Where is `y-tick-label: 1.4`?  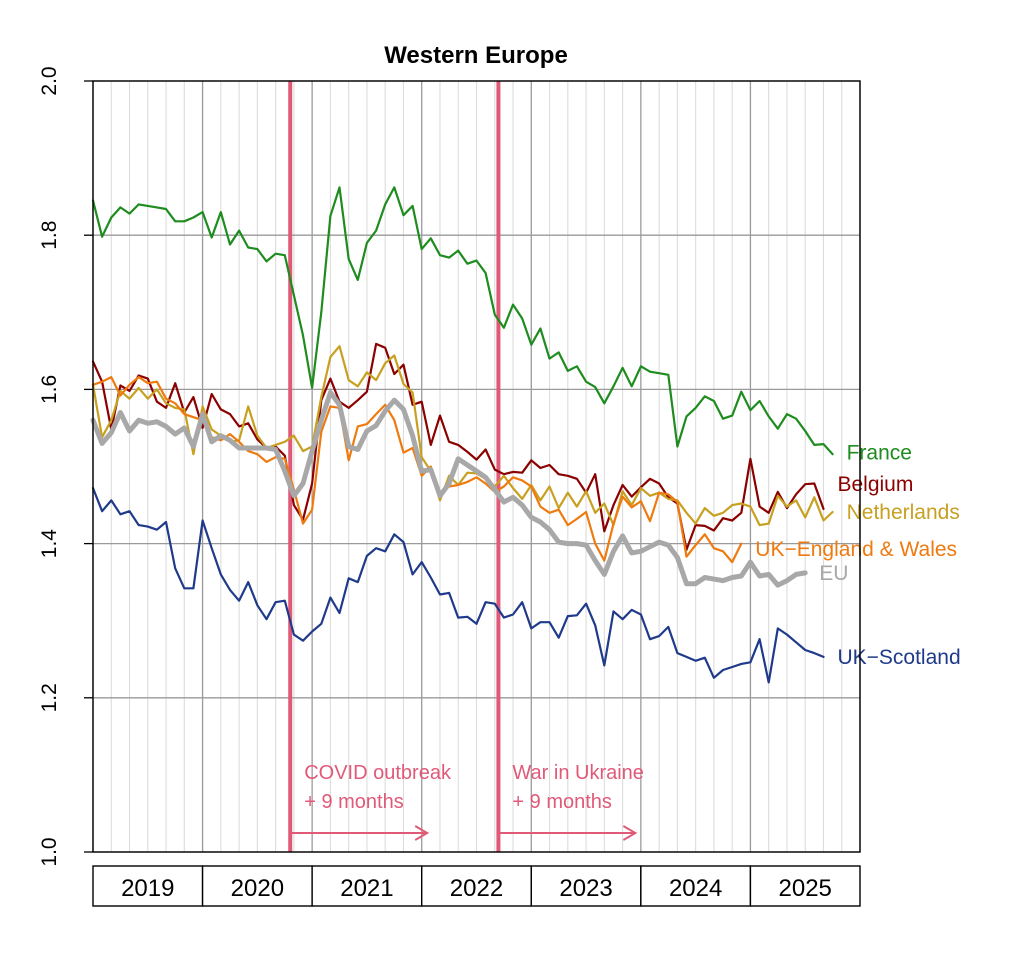 y-tick-label: 1.4 is located at coordinates (49, 544).